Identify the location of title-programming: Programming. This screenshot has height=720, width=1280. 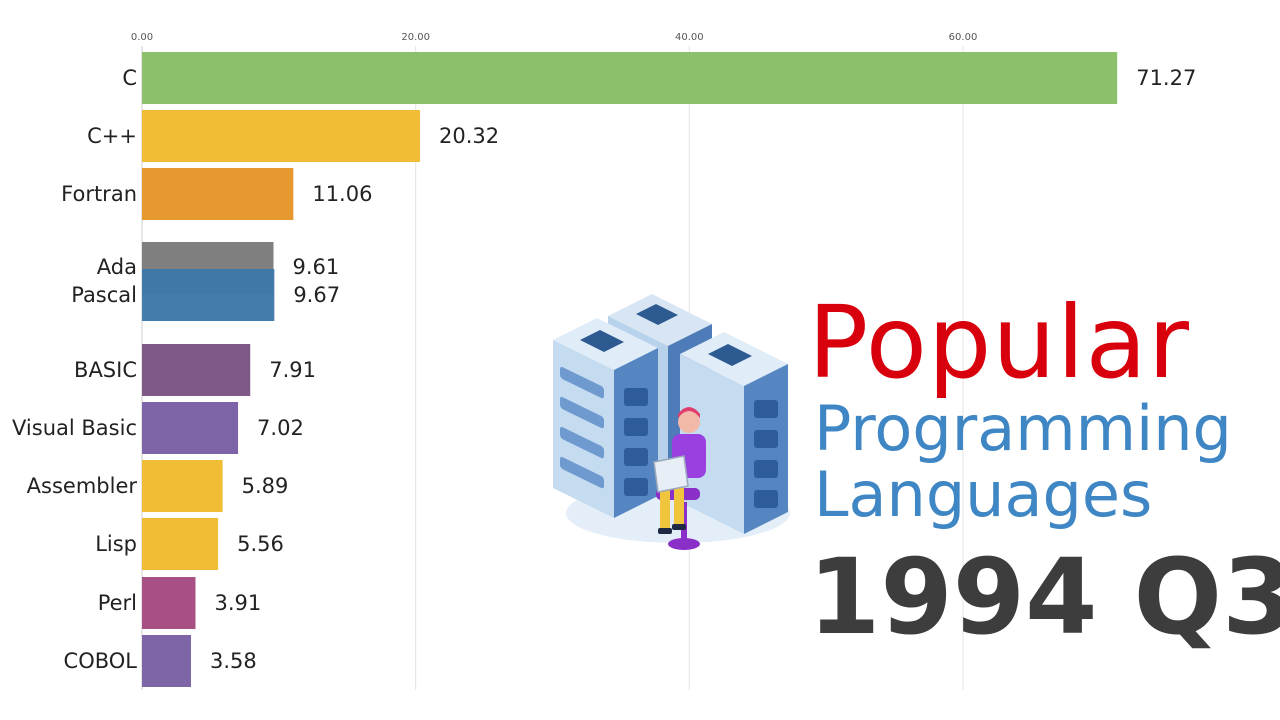
(1023, 428).